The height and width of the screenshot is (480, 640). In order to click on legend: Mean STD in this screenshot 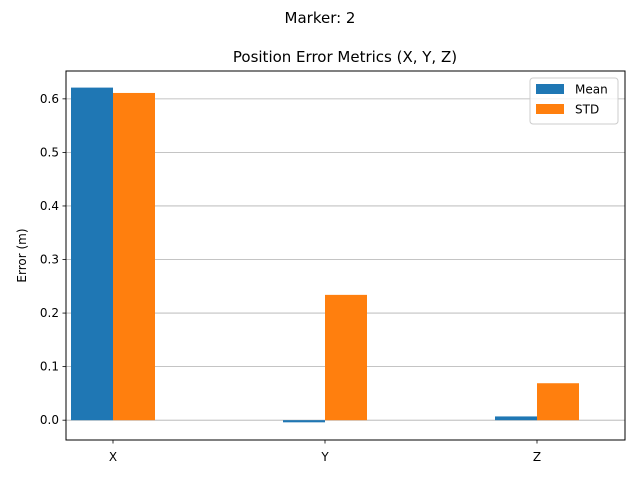, I will do `click(574, 101)`.